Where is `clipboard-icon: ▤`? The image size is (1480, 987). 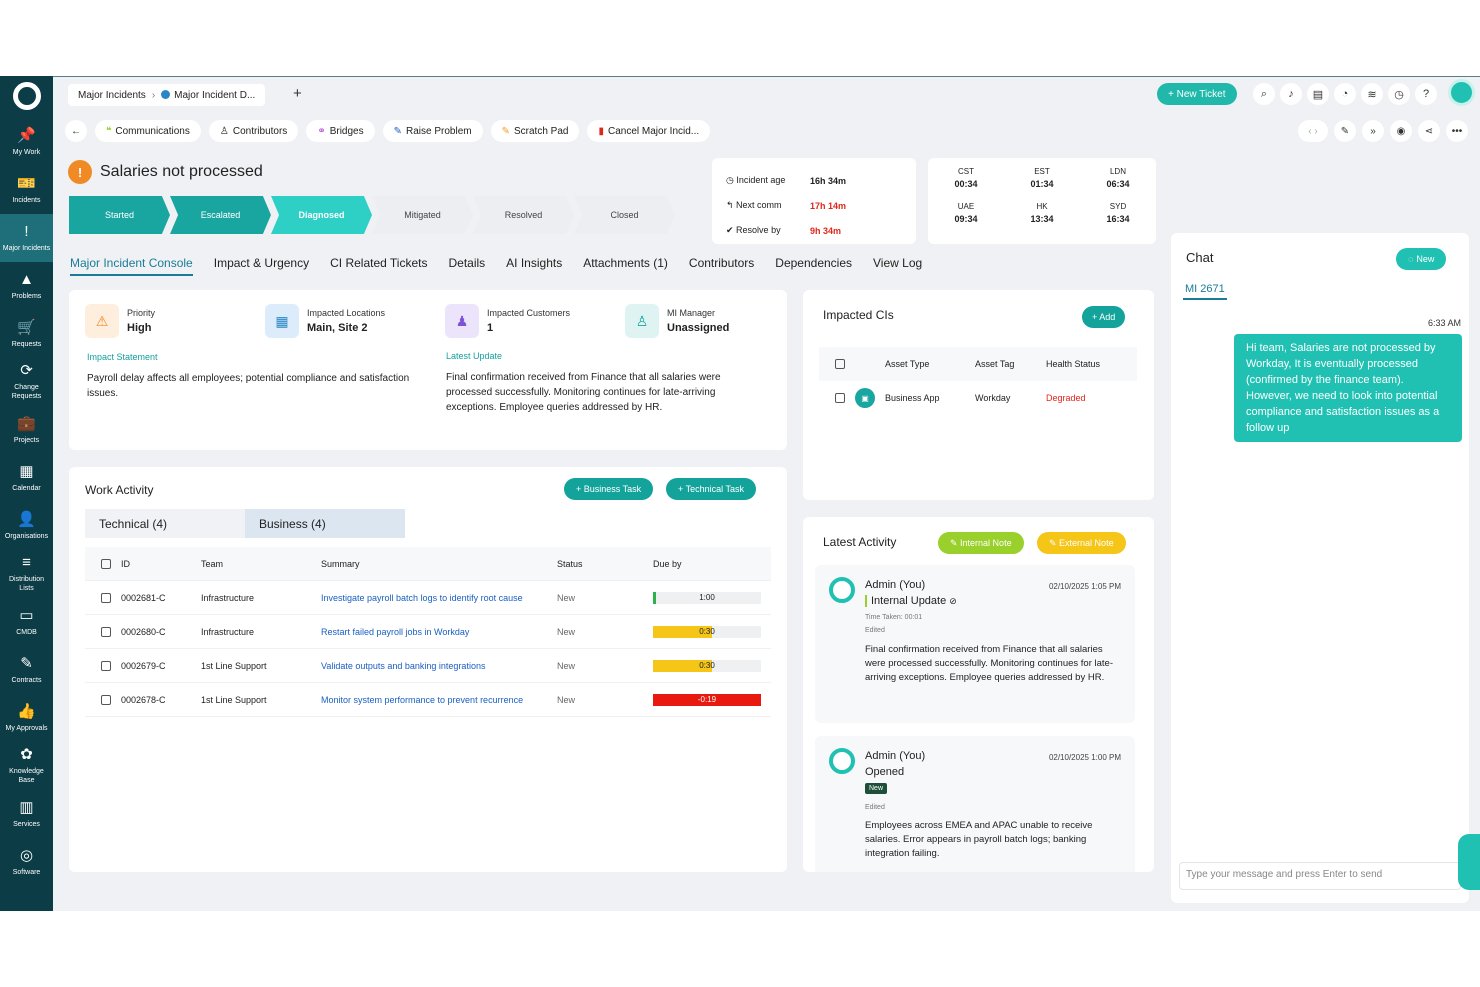
clipboard-icon: ▤ is located at coordinates (1318, 94).